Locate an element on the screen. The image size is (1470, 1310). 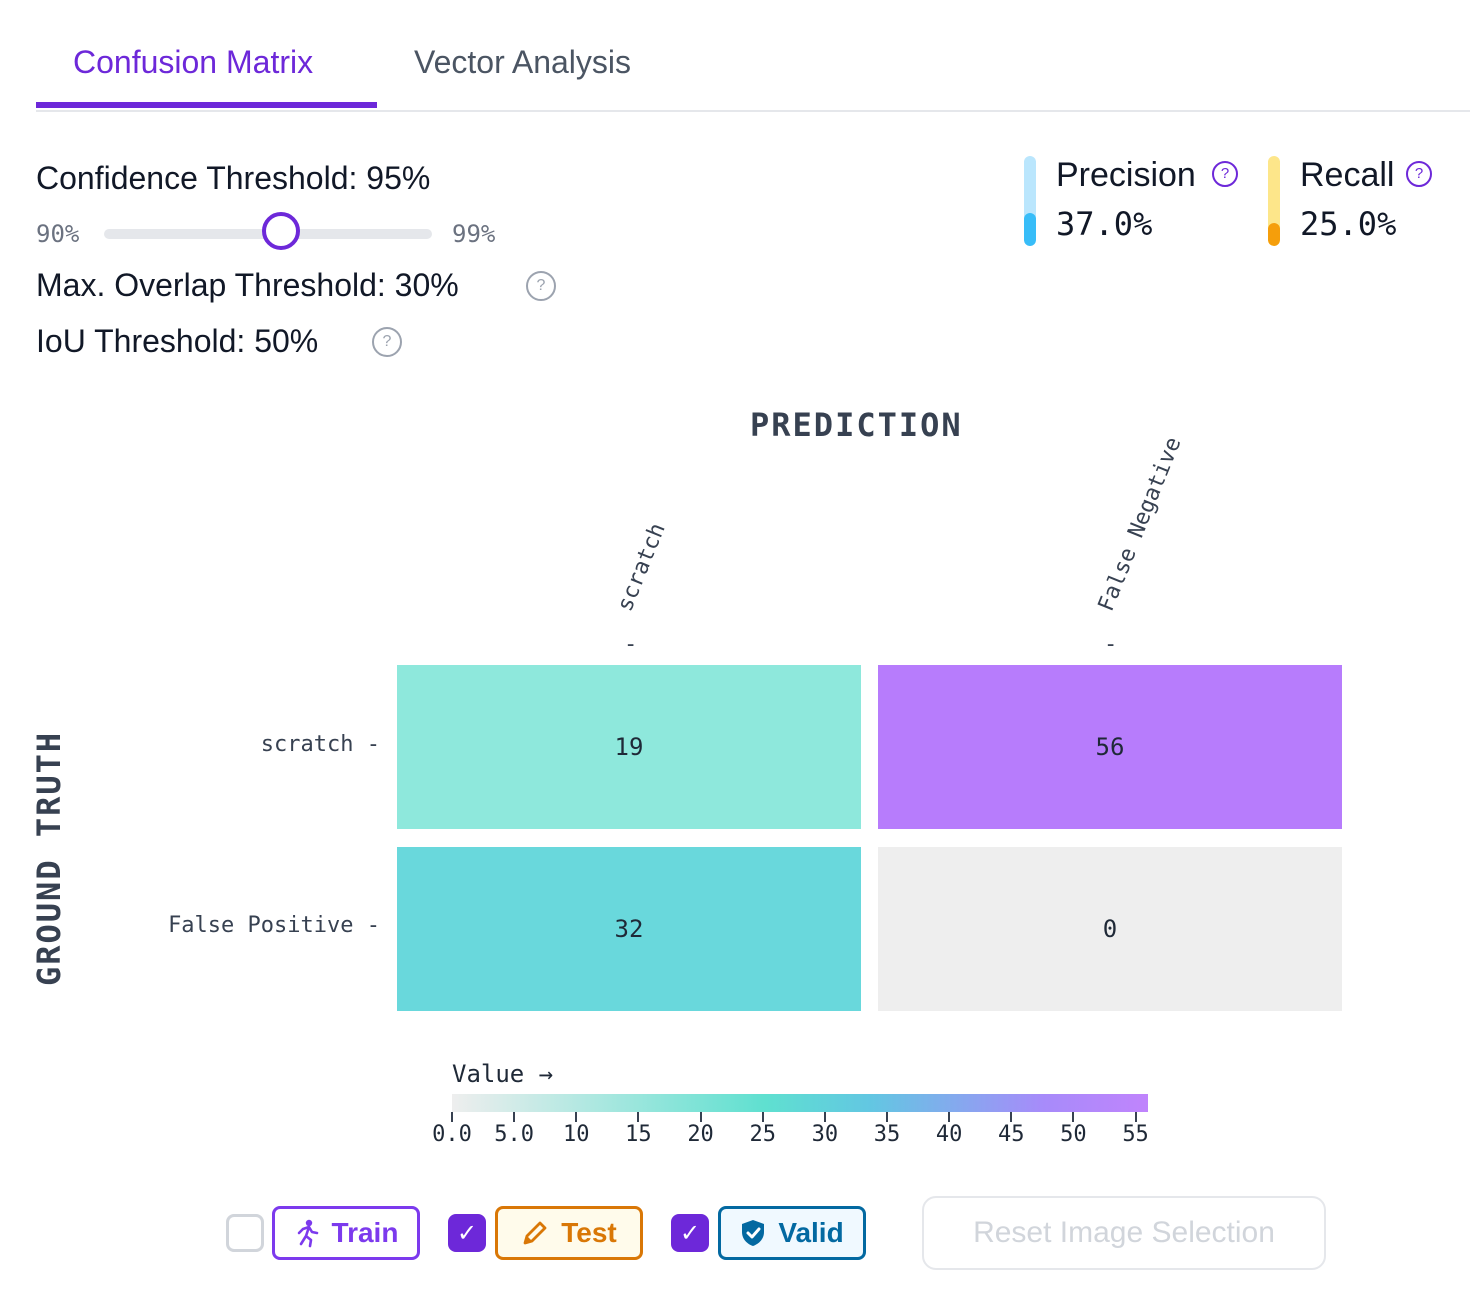
row-label-scratch-text: scratch is located at coordinates (307, 744).